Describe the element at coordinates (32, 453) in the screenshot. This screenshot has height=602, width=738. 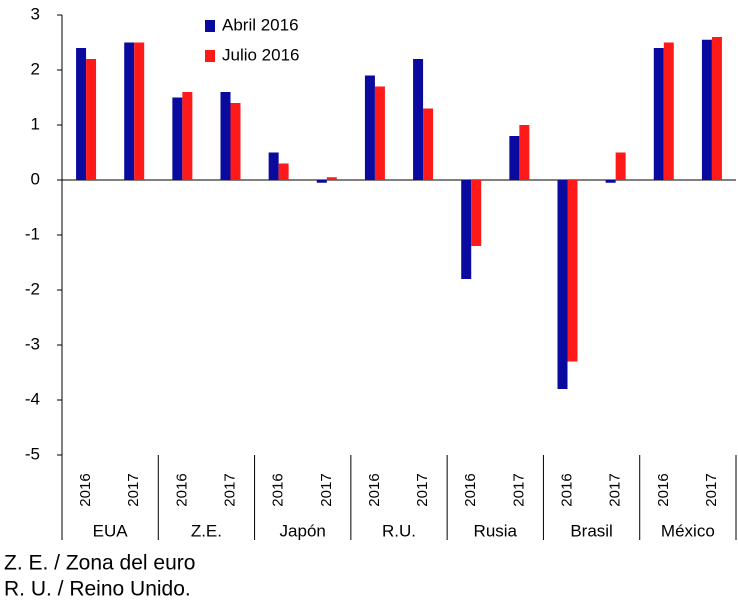
I see `y-tick-label: -5` at that location.